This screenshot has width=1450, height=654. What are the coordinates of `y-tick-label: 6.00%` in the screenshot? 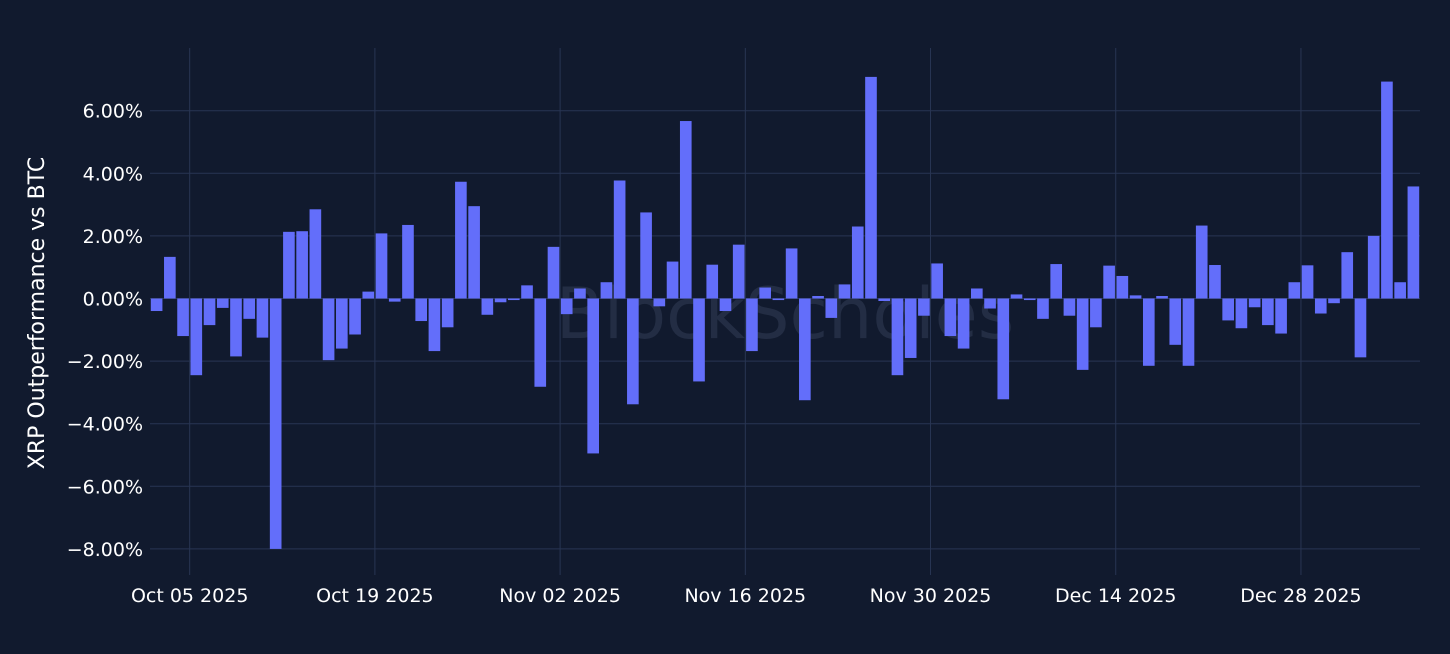 It's located at (113, 112).